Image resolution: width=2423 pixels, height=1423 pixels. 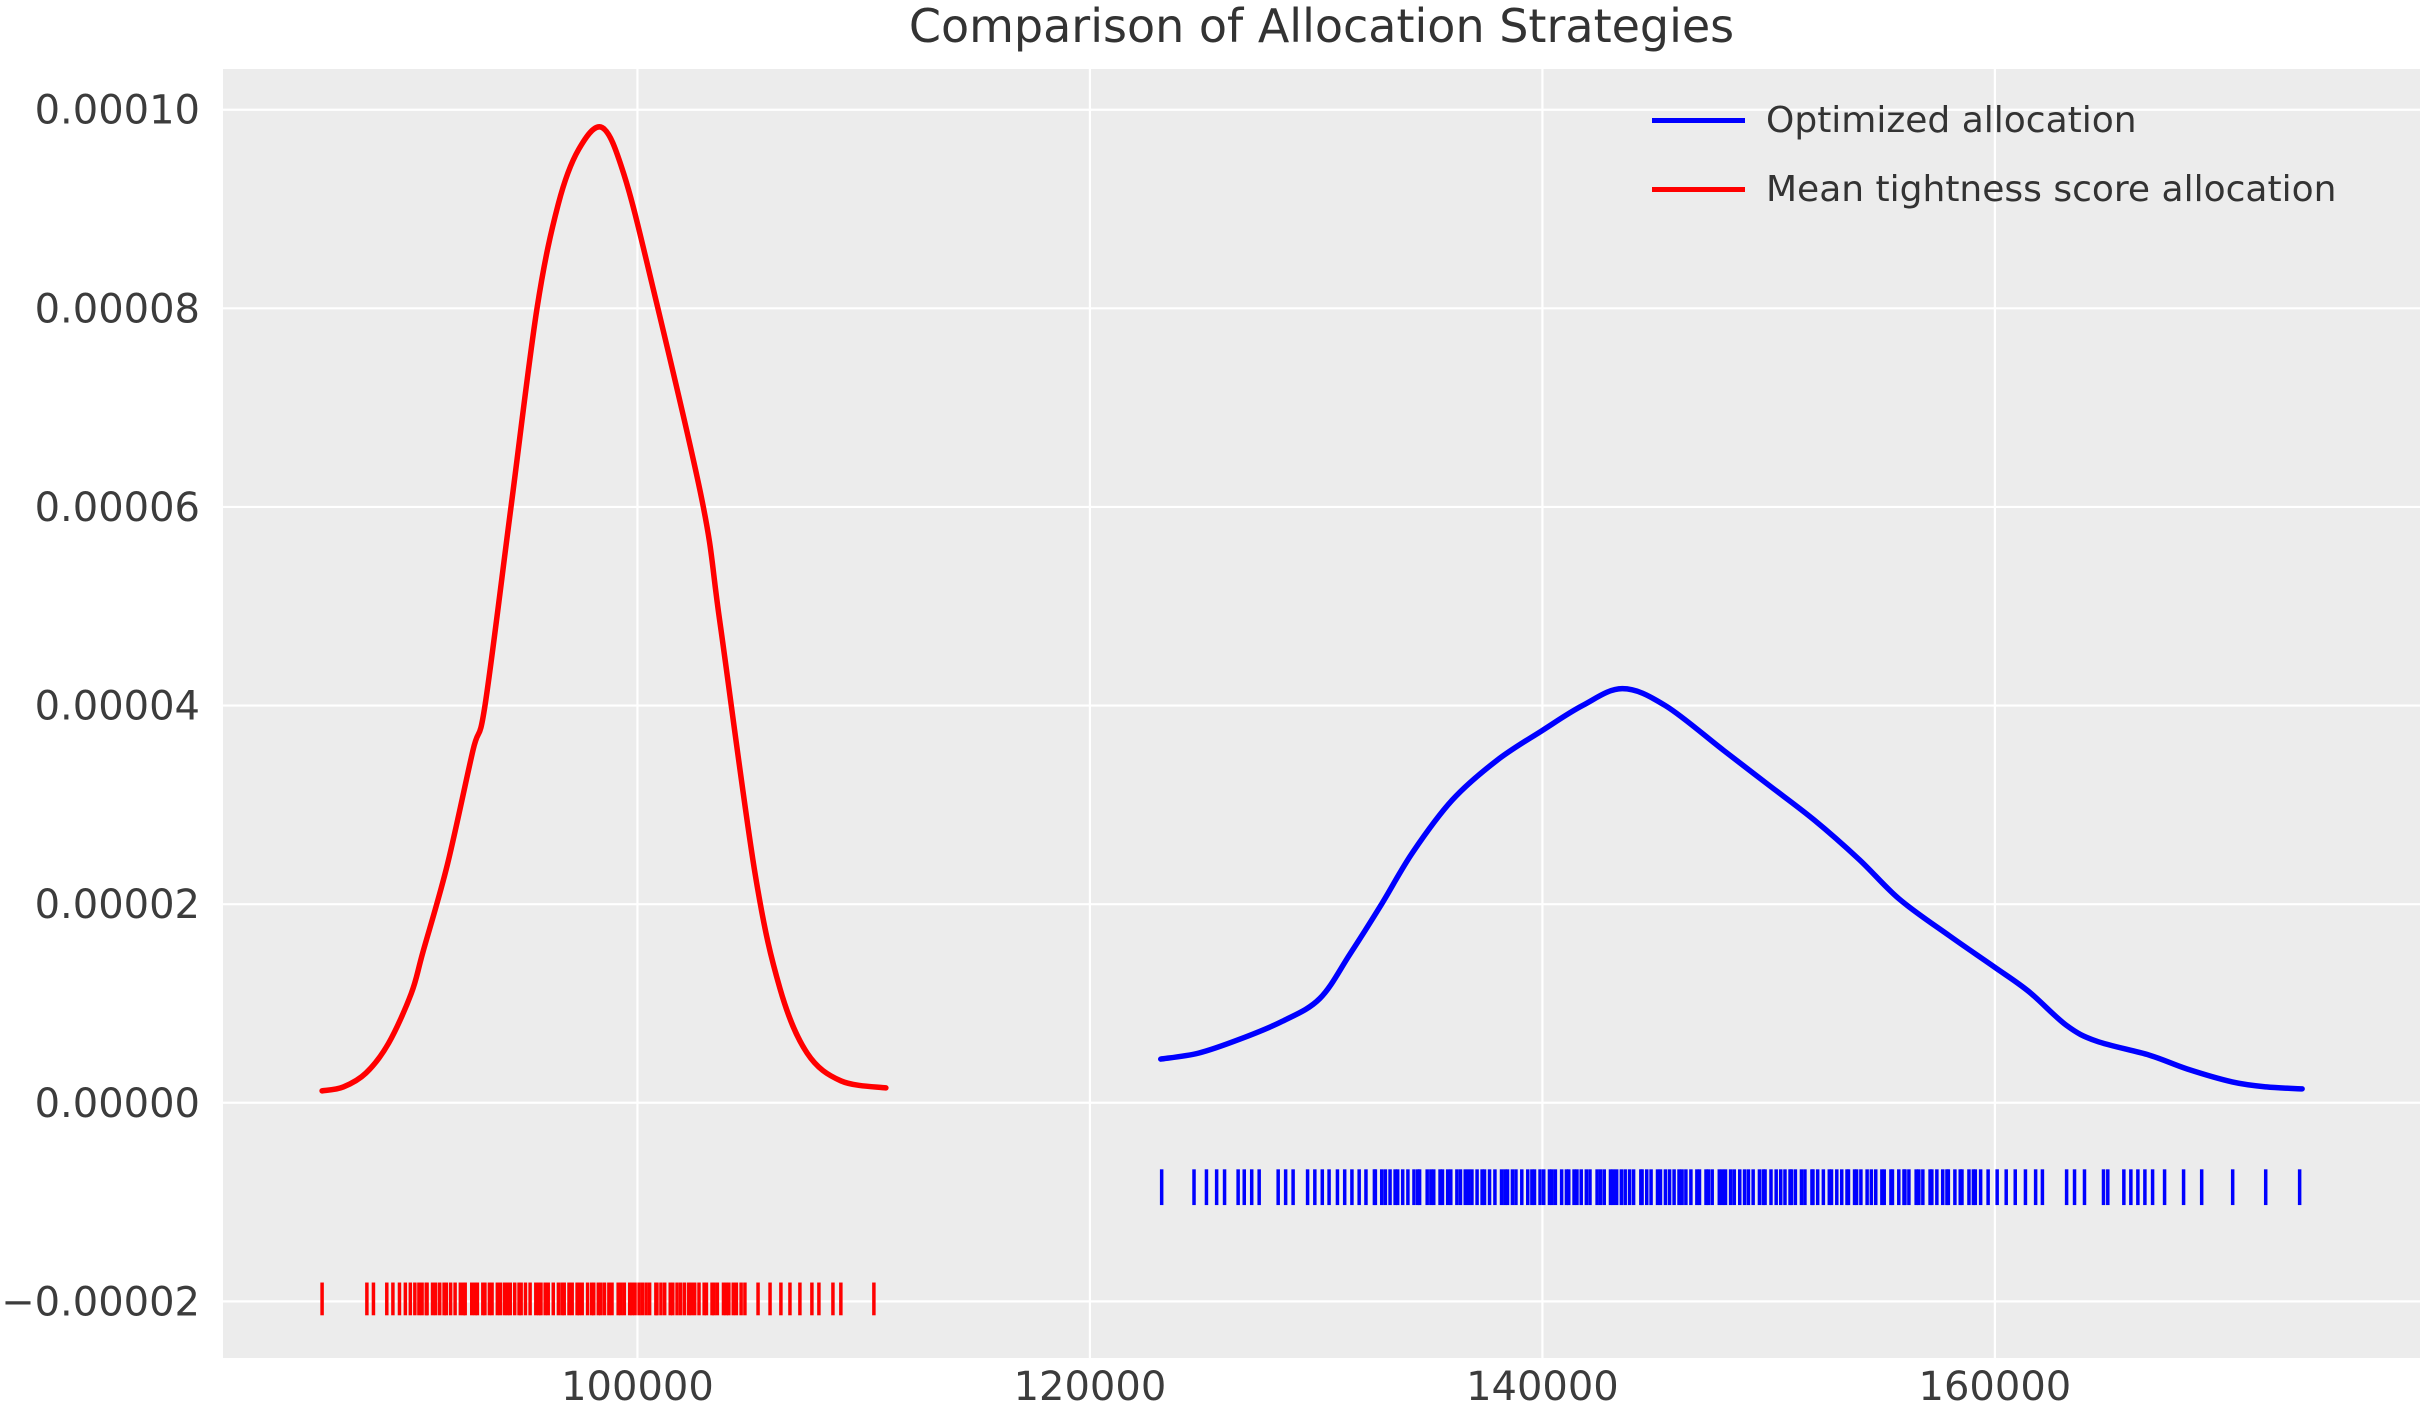 I want to click on x-tick-label: 120000, so click(x=1090, y=1387).